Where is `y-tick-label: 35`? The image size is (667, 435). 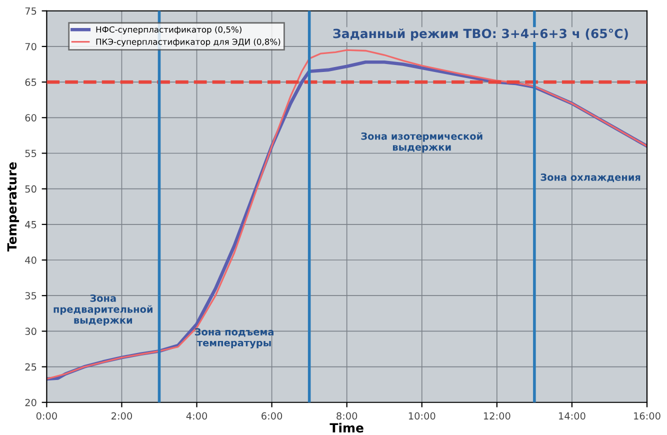 y-tick-label: 35 is located at coordinates (30, 296).